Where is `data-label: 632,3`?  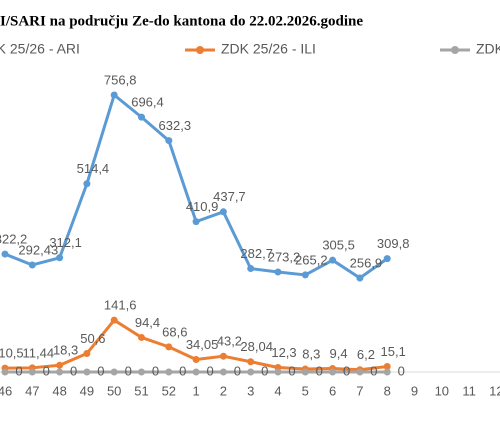 data-label: 632,3 is located at coordinates (175, 125).